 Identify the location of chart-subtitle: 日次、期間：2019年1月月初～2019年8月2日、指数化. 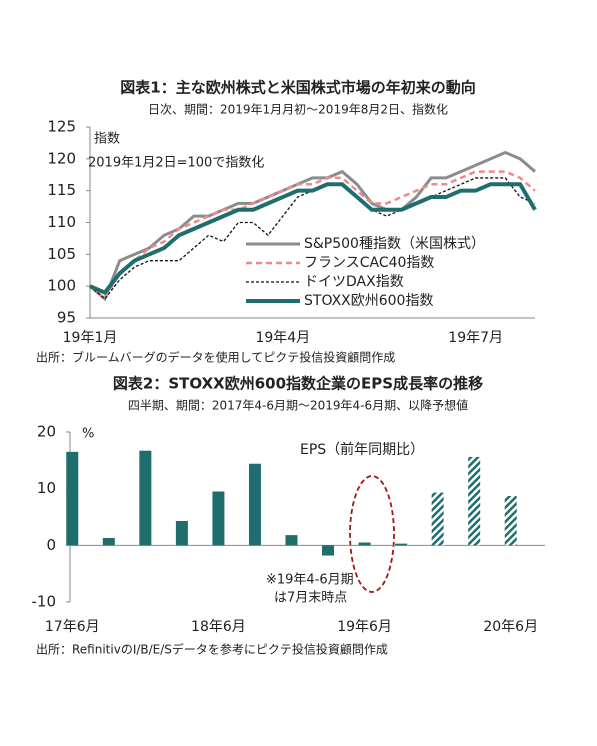
(298, 109).